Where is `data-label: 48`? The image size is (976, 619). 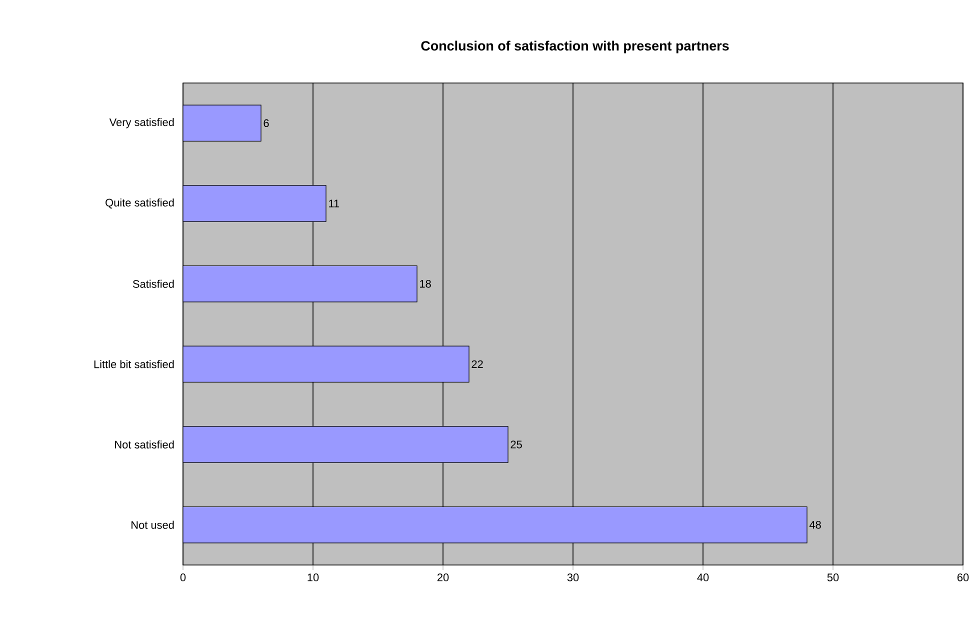 data-label: 48 is located at coordinates (815, 524).